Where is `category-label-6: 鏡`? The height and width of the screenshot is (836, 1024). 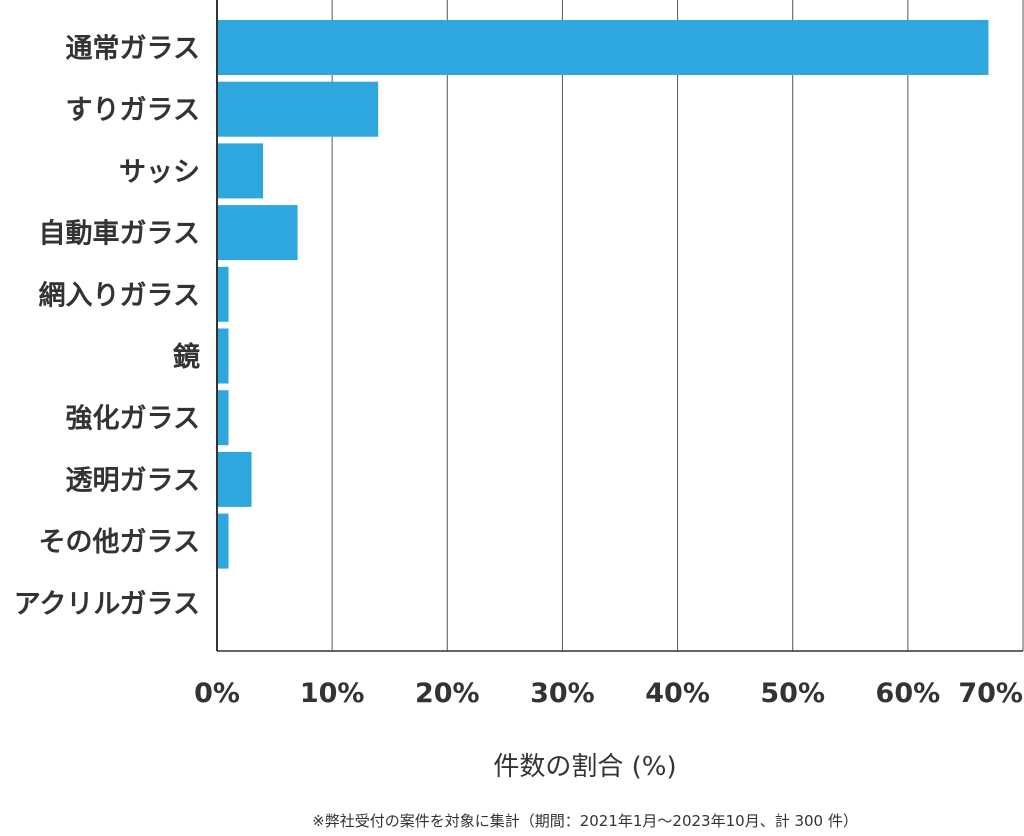 category-label-6: 鏡 is located at coordinates (186, 357).